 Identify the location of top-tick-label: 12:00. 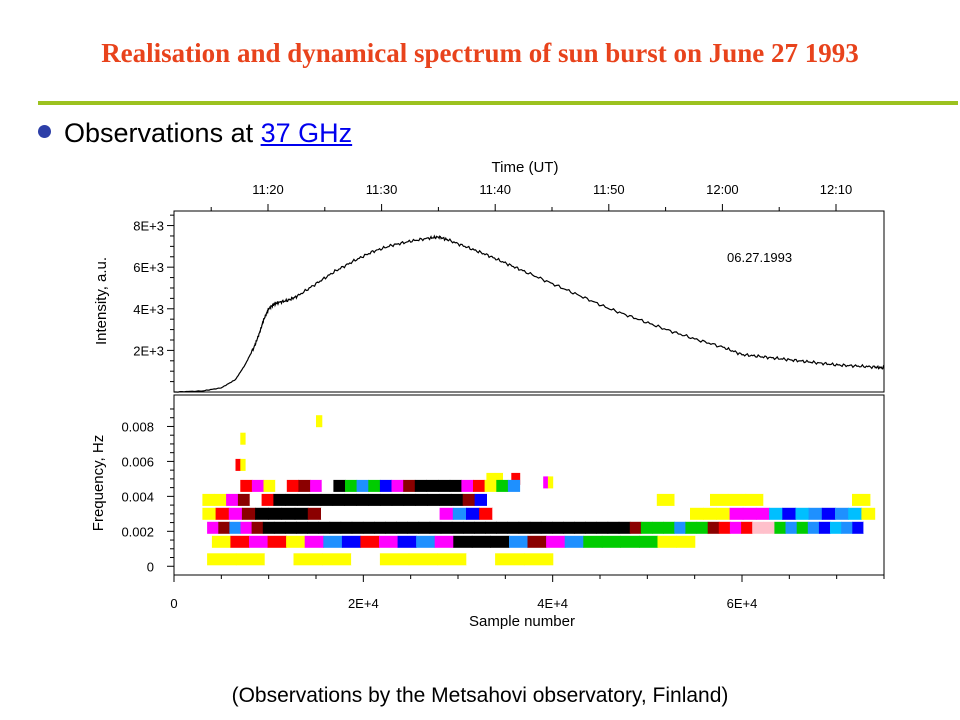
(722, 189).